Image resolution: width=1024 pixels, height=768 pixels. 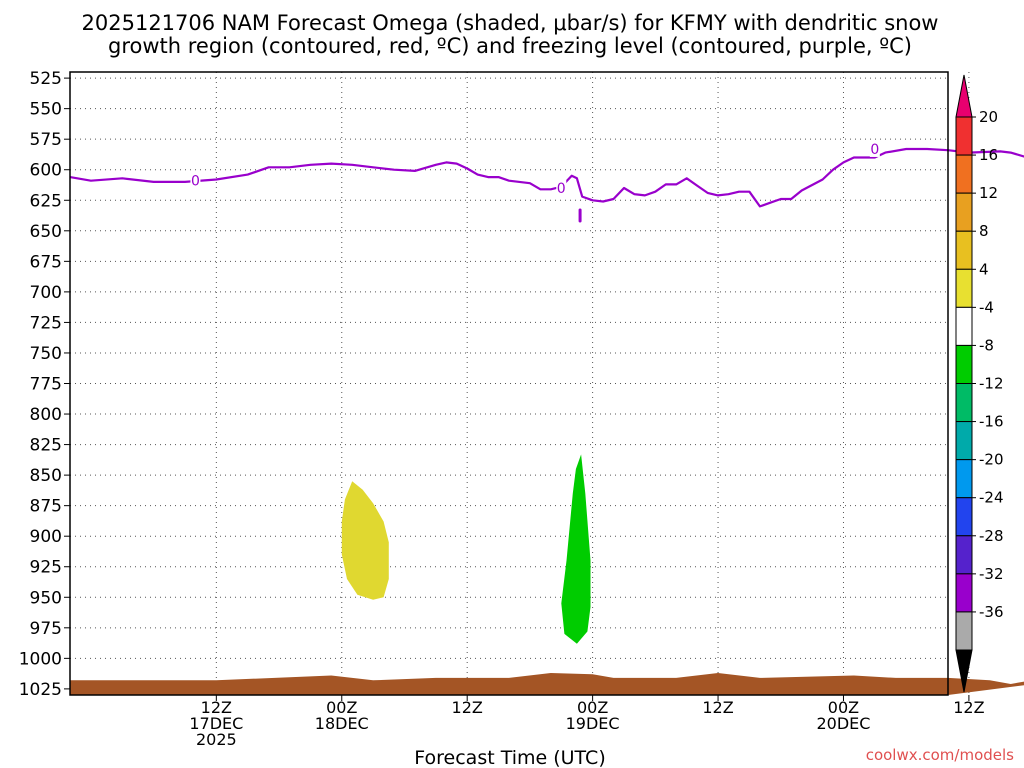 What do you see at coordinates (991, 574) in the screenshot?
I see `colorbar-label-12: -32` at bounding box center [991, 574].